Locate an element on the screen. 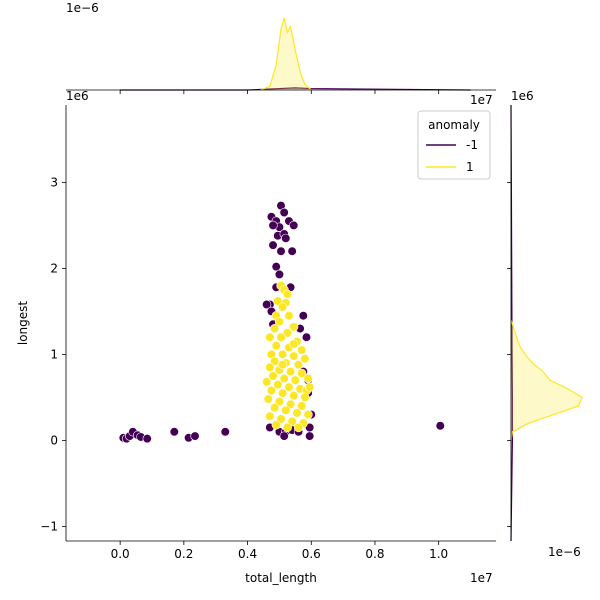 The height and width of the screenshot is (600, 600). legend-label-neg1: -1 is located at coordinates (472, 145).